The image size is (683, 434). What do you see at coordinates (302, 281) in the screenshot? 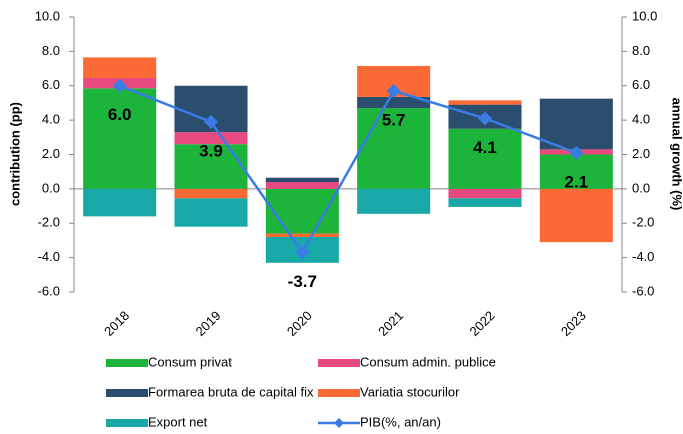
I see `data-label: -3.7` at bounding box center [302, 281].